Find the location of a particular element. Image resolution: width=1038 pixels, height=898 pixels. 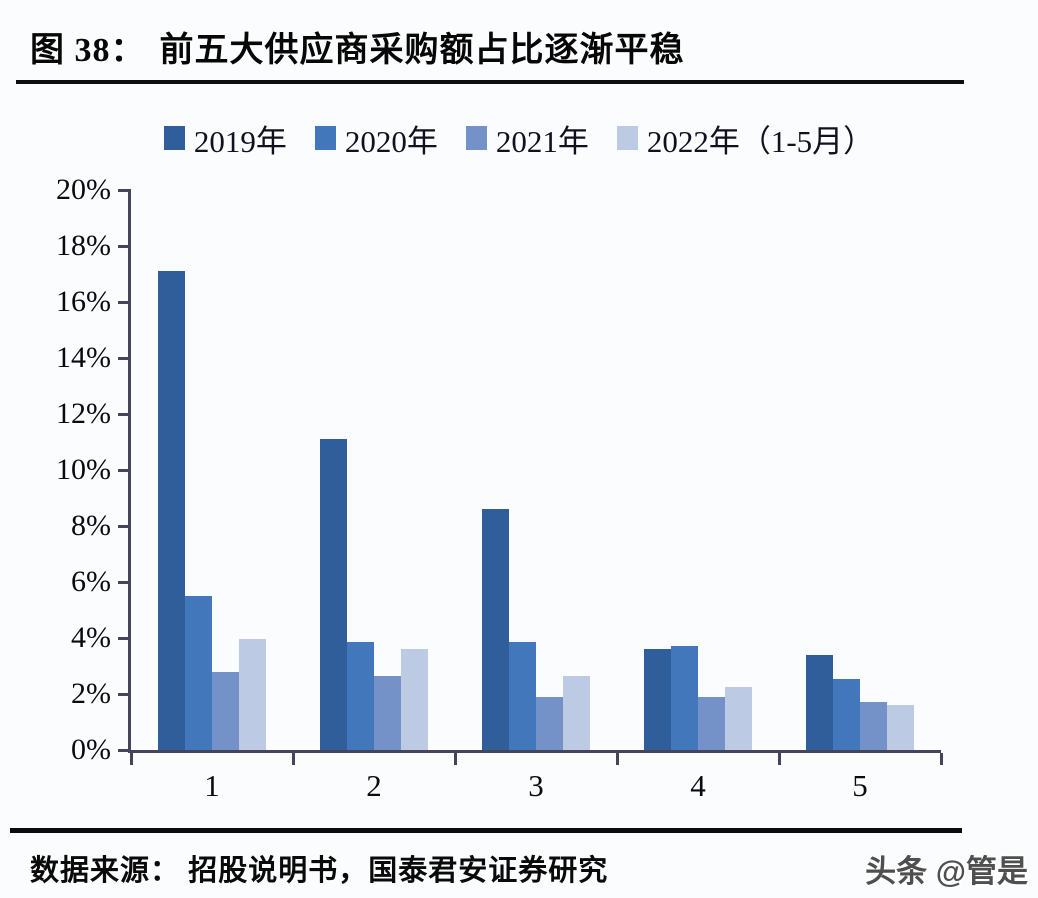

bar-2021年-category-3 is located at coordinates (549, 723).